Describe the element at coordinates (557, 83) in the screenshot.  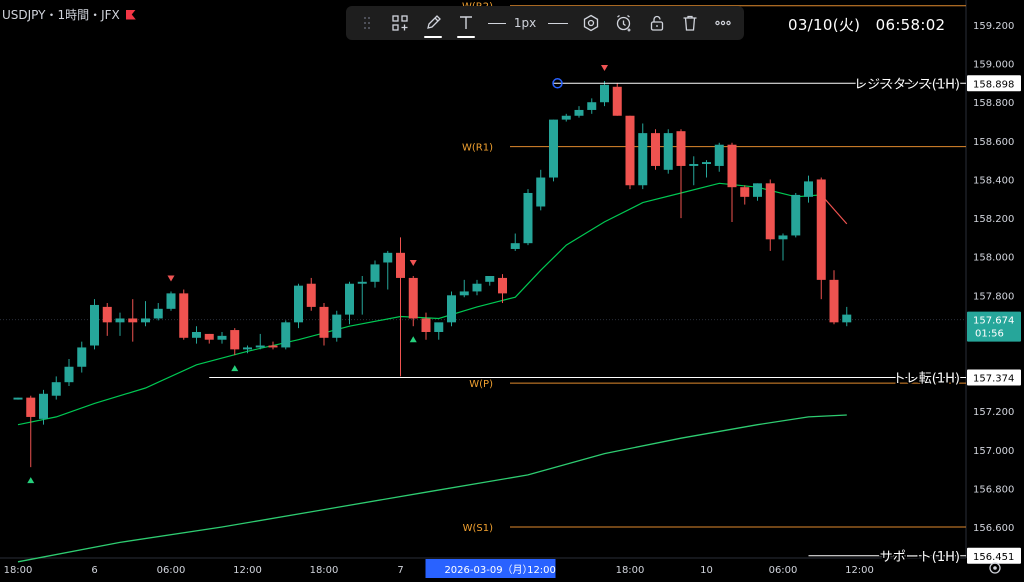
I see `line-anchor-handle` at that location.